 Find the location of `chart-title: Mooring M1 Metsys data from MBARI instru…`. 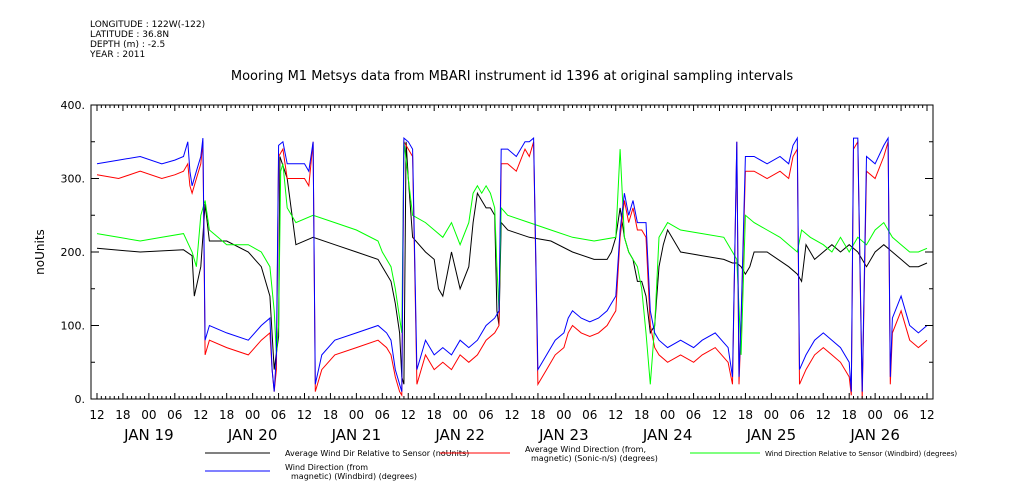

chart-title: Mooring M1 Metsys data from MBARI instru… is located at coordinates (512, 76).